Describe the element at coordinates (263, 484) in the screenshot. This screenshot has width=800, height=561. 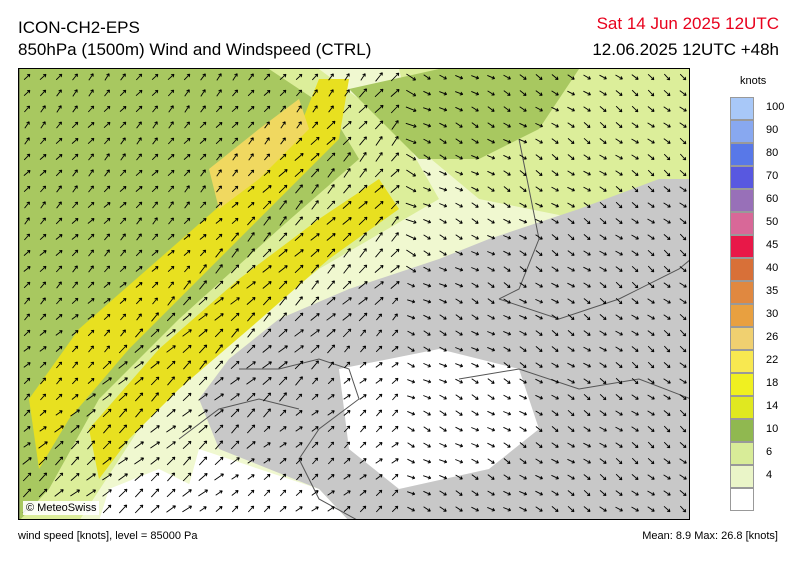
I see `calm-zone` at that location.